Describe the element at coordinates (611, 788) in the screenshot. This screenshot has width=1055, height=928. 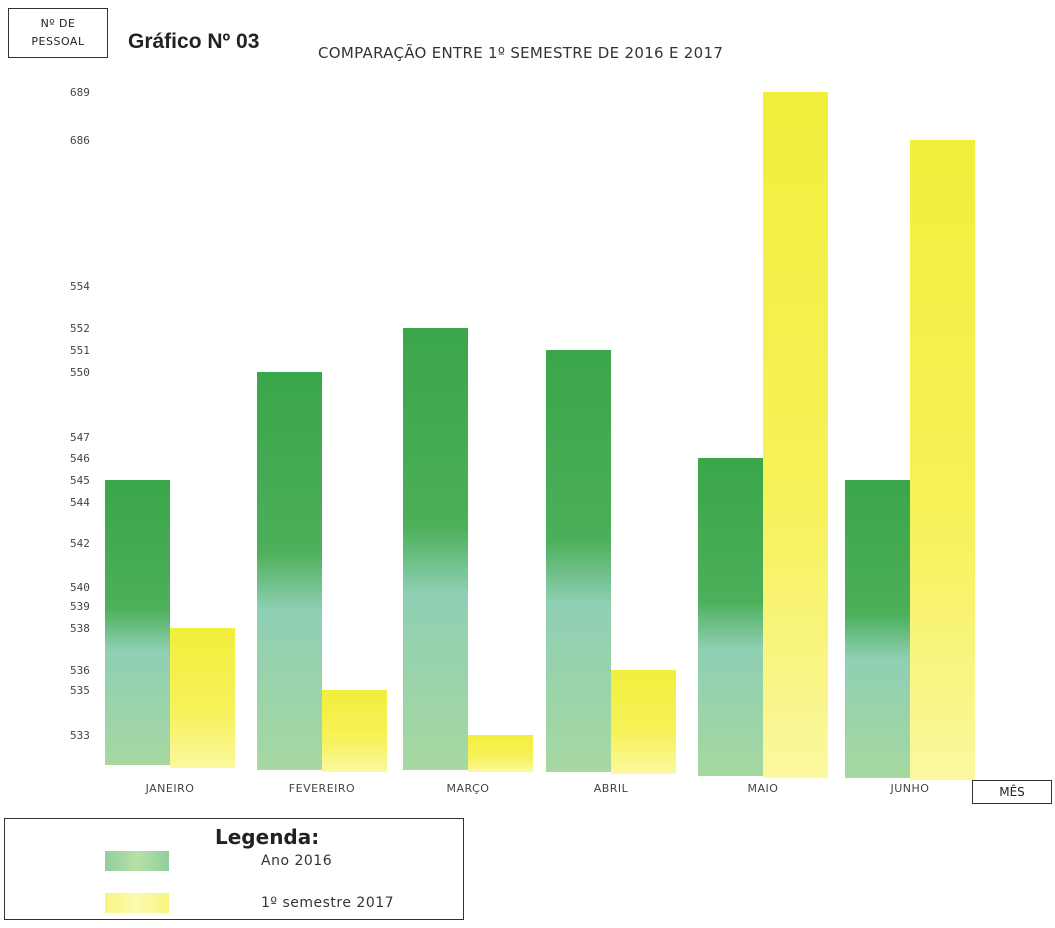
I see `x-category-label: ABRIL` at that location.